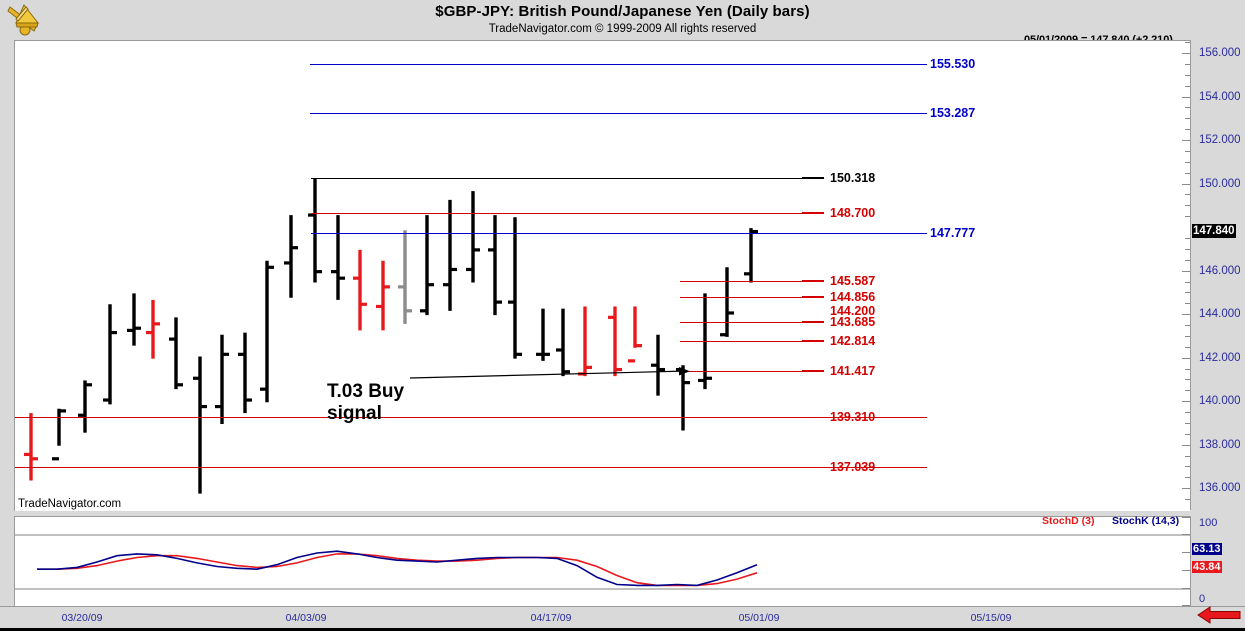  I want to click on date-axis-label: 04/17/09, so click(551, 618).